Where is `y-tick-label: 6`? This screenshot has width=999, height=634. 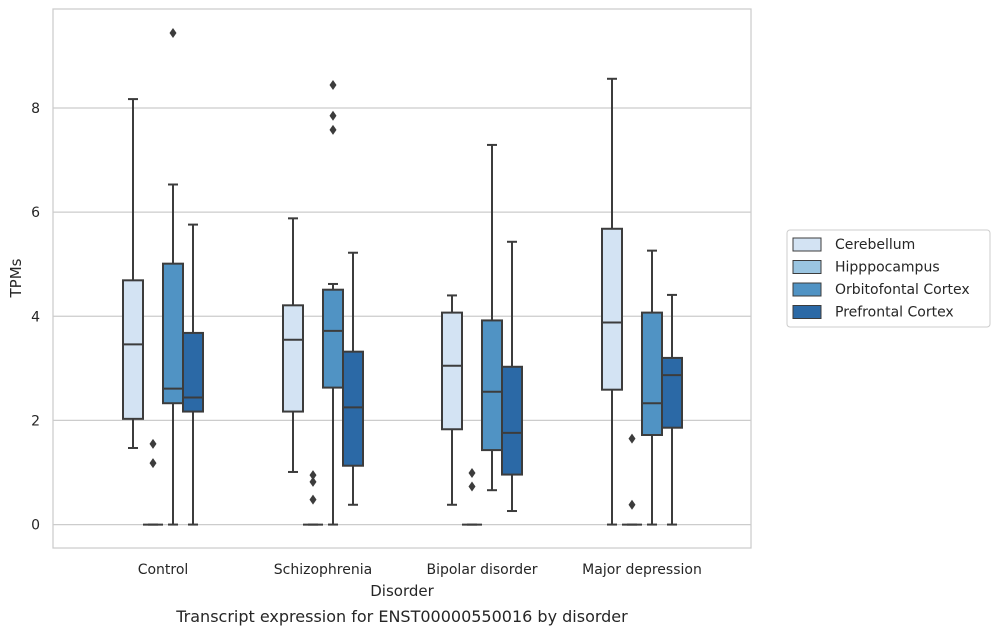 y-tick-label: 6 is located at coordinates (35, 213).